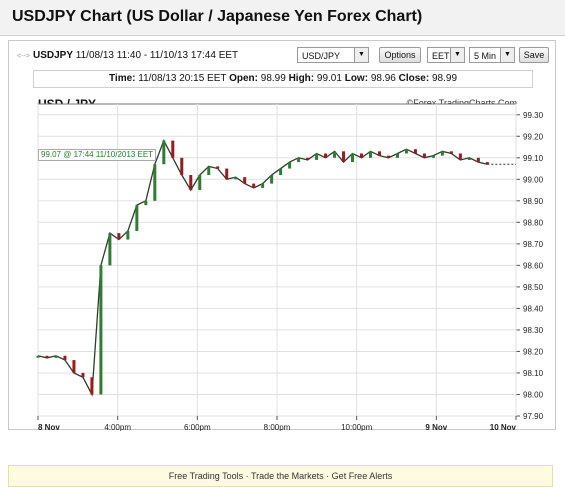 The image size is (565, 487). I want to click on x-tick-label: 9 Nov, so click(436, 427).